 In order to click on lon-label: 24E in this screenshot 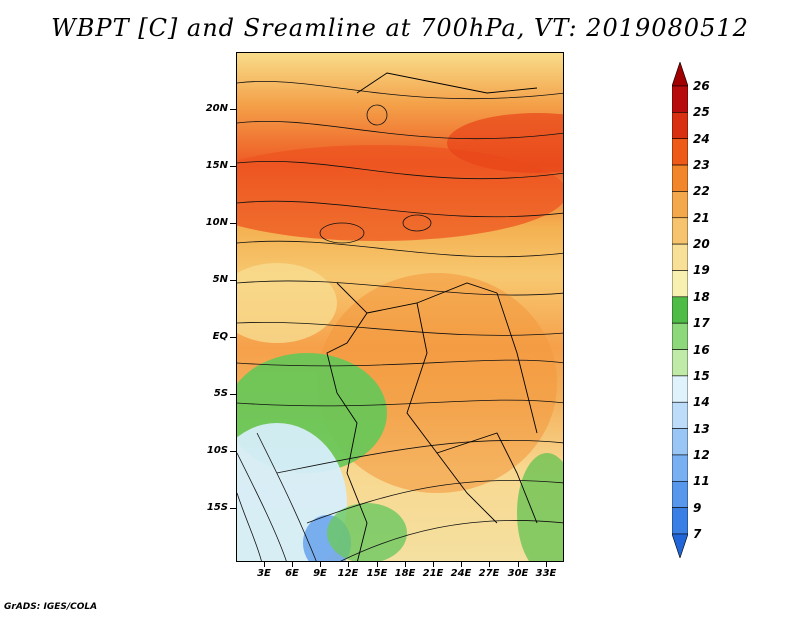, I will do `click(461, 573)`.